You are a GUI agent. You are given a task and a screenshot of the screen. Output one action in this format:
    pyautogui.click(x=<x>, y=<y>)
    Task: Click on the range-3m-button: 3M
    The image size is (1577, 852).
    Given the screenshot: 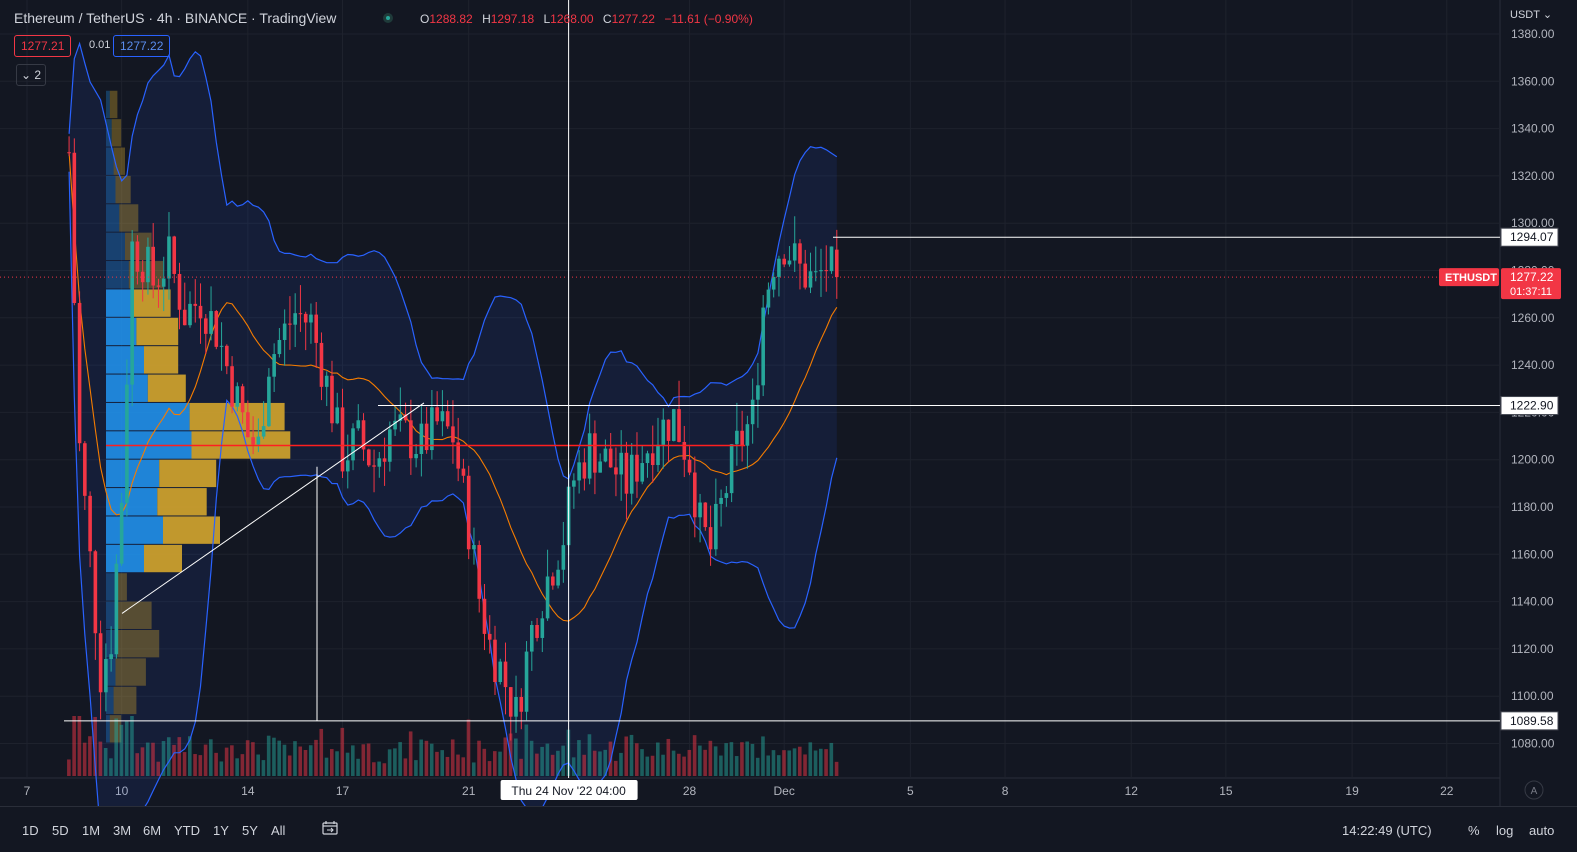 What is the action you would take?
    pyautogui.click(x=122, y=830)
    